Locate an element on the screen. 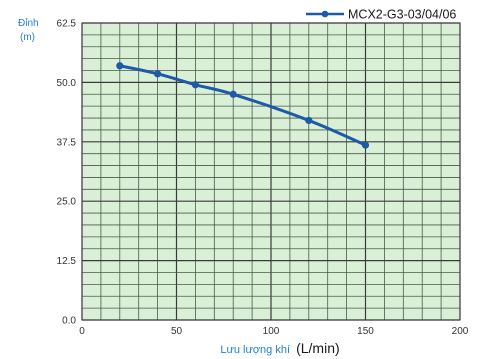 This screenshot has width=497, height=359. legend-swatch-marker is located at coordinates (325, 14).